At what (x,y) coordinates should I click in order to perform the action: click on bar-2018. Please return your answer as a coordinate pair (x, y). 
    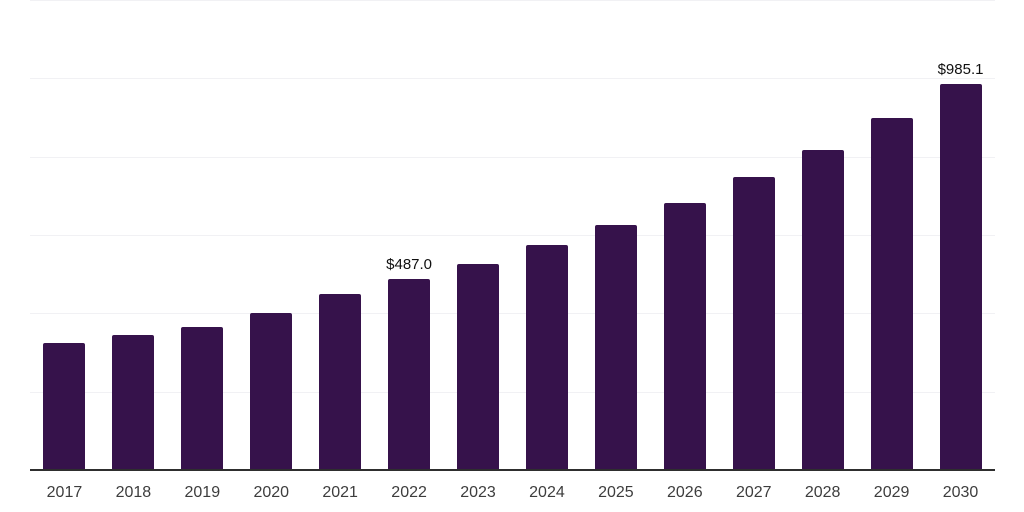
    Looking at the image, I should click on (133, 402).